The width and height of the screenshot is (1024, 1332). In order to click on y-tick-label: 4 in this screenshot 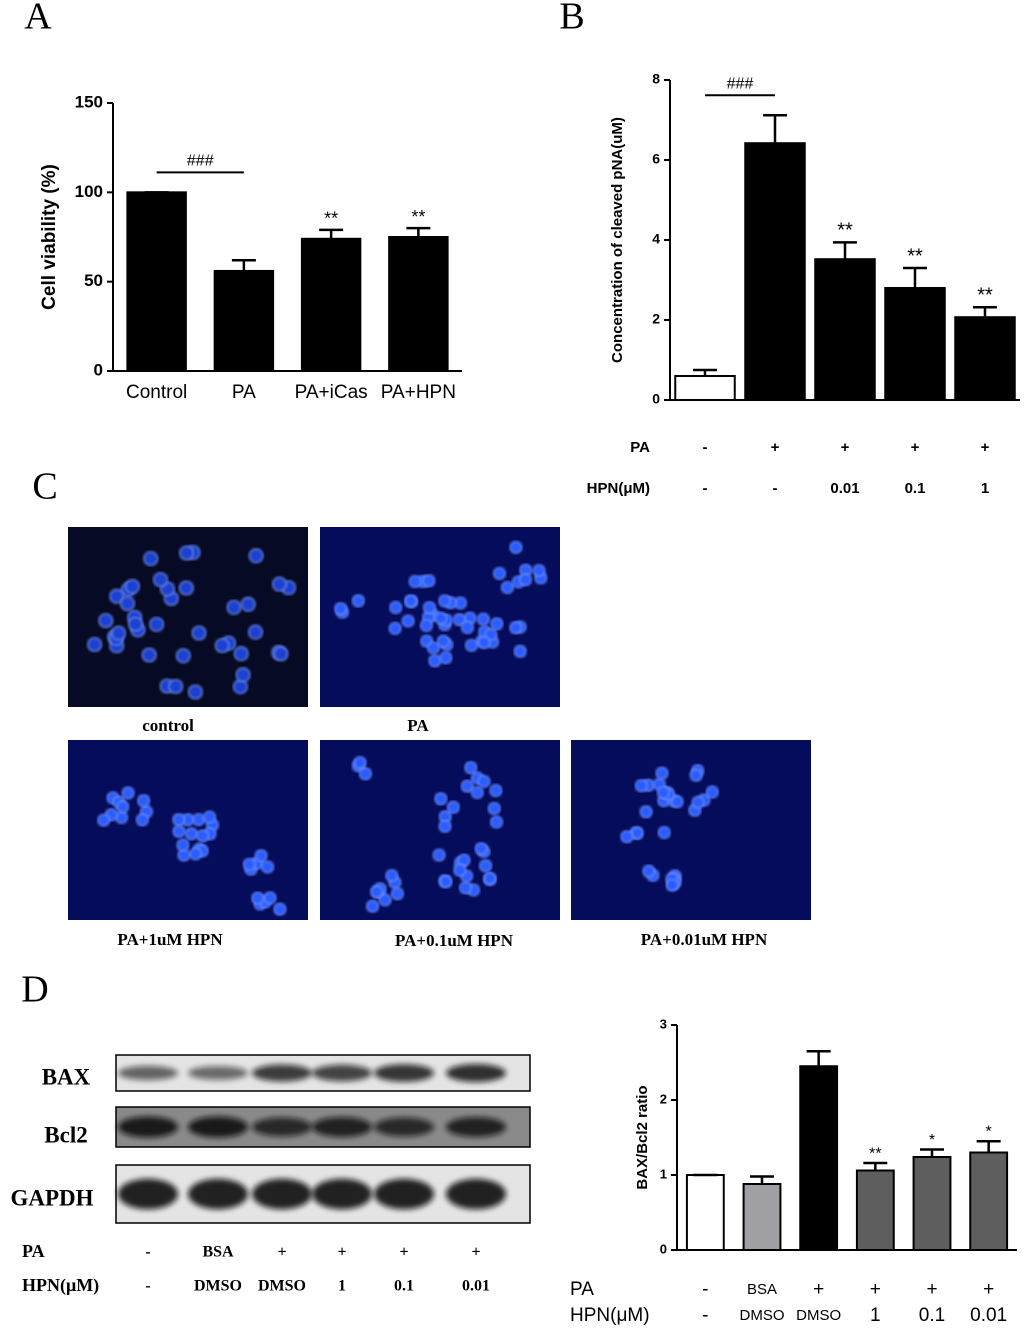, I will do `click(656, 239)`.